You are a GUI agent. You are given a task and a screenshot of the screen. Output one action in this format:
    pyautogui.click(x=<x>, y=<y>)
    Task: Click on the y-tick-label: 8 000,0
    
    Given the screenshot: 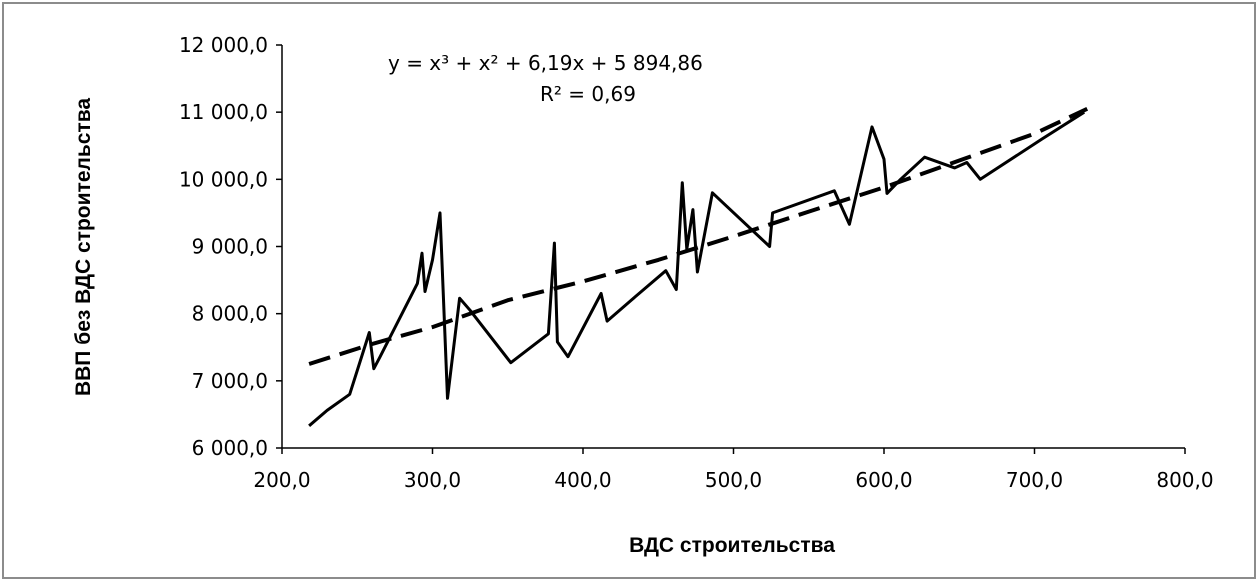 What is the action you would take?
    pyautogui.click(x=230, y=314)
    